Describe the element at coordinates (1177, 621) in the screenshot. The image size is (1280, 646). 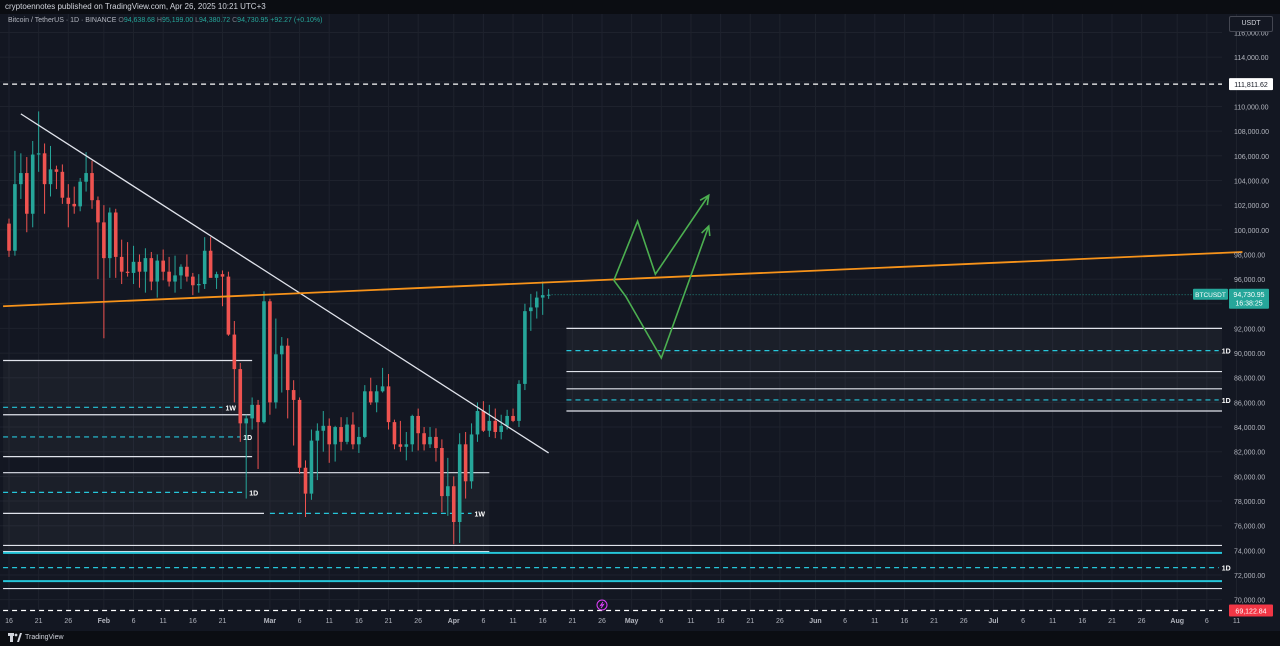
I see `time-tick-label: Aug` at that location.